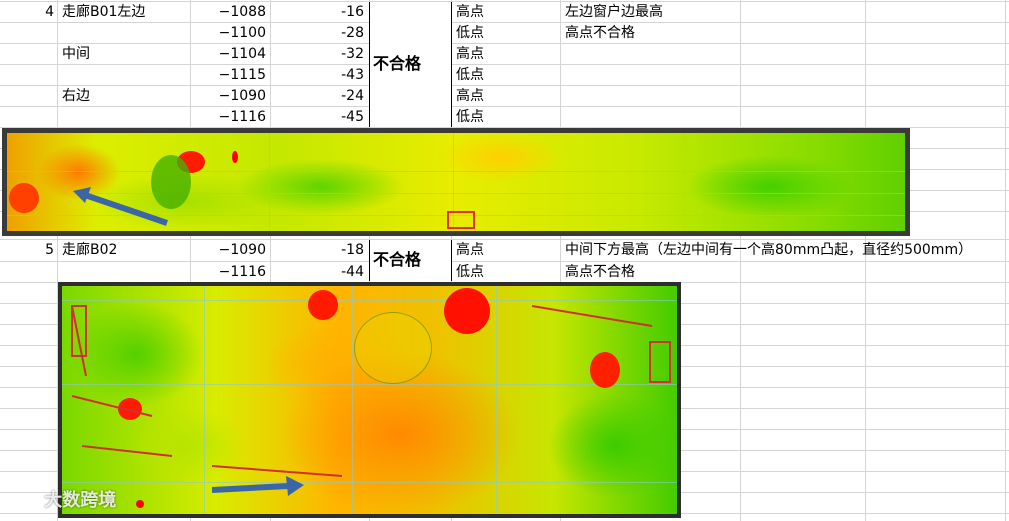 Image resolution: width=1009 pixels, height=521 pixels. I want to click on elevation-cell: −1115, so click(242, 75).